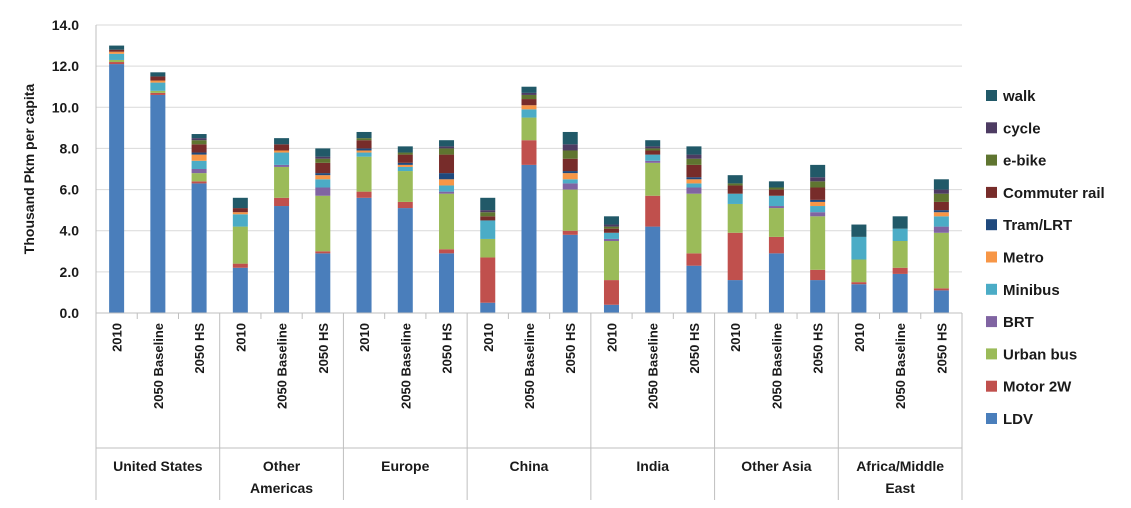 The width and height of the screenshot is (1131, 508). Describe the element at coordinates (1037, 225) in the screenshot. I see `legend-label: Tram/LRT` at that location.